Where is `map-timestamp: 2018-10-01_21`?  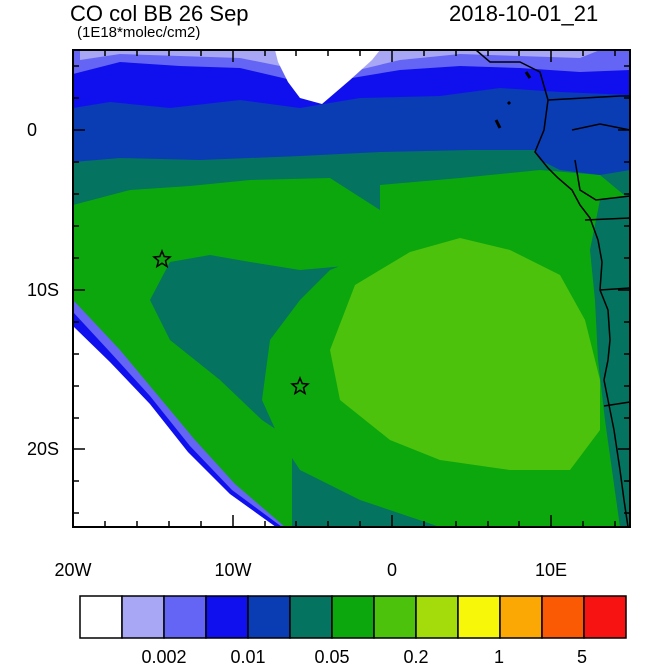 map-timestamp: 2018-10-01_21 is located at coordinates (524, 13).